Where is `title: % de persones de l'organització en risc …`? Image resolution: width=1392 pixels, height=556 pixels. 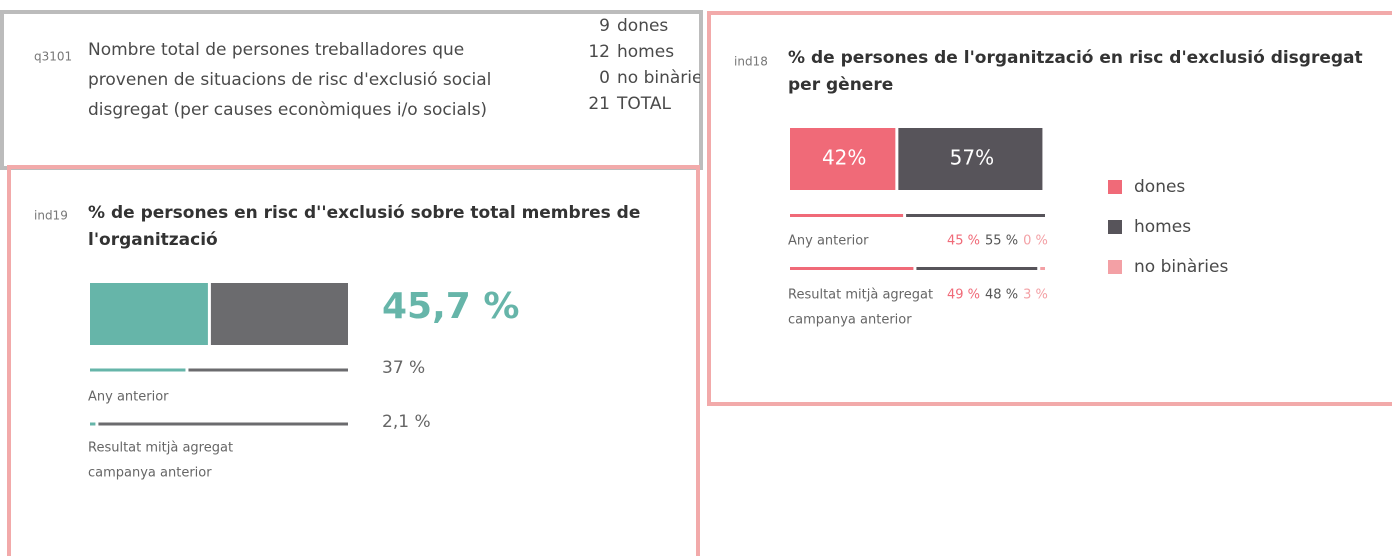 title: % de persones de l'organització en risc … is located at coordinates (1075, 58).